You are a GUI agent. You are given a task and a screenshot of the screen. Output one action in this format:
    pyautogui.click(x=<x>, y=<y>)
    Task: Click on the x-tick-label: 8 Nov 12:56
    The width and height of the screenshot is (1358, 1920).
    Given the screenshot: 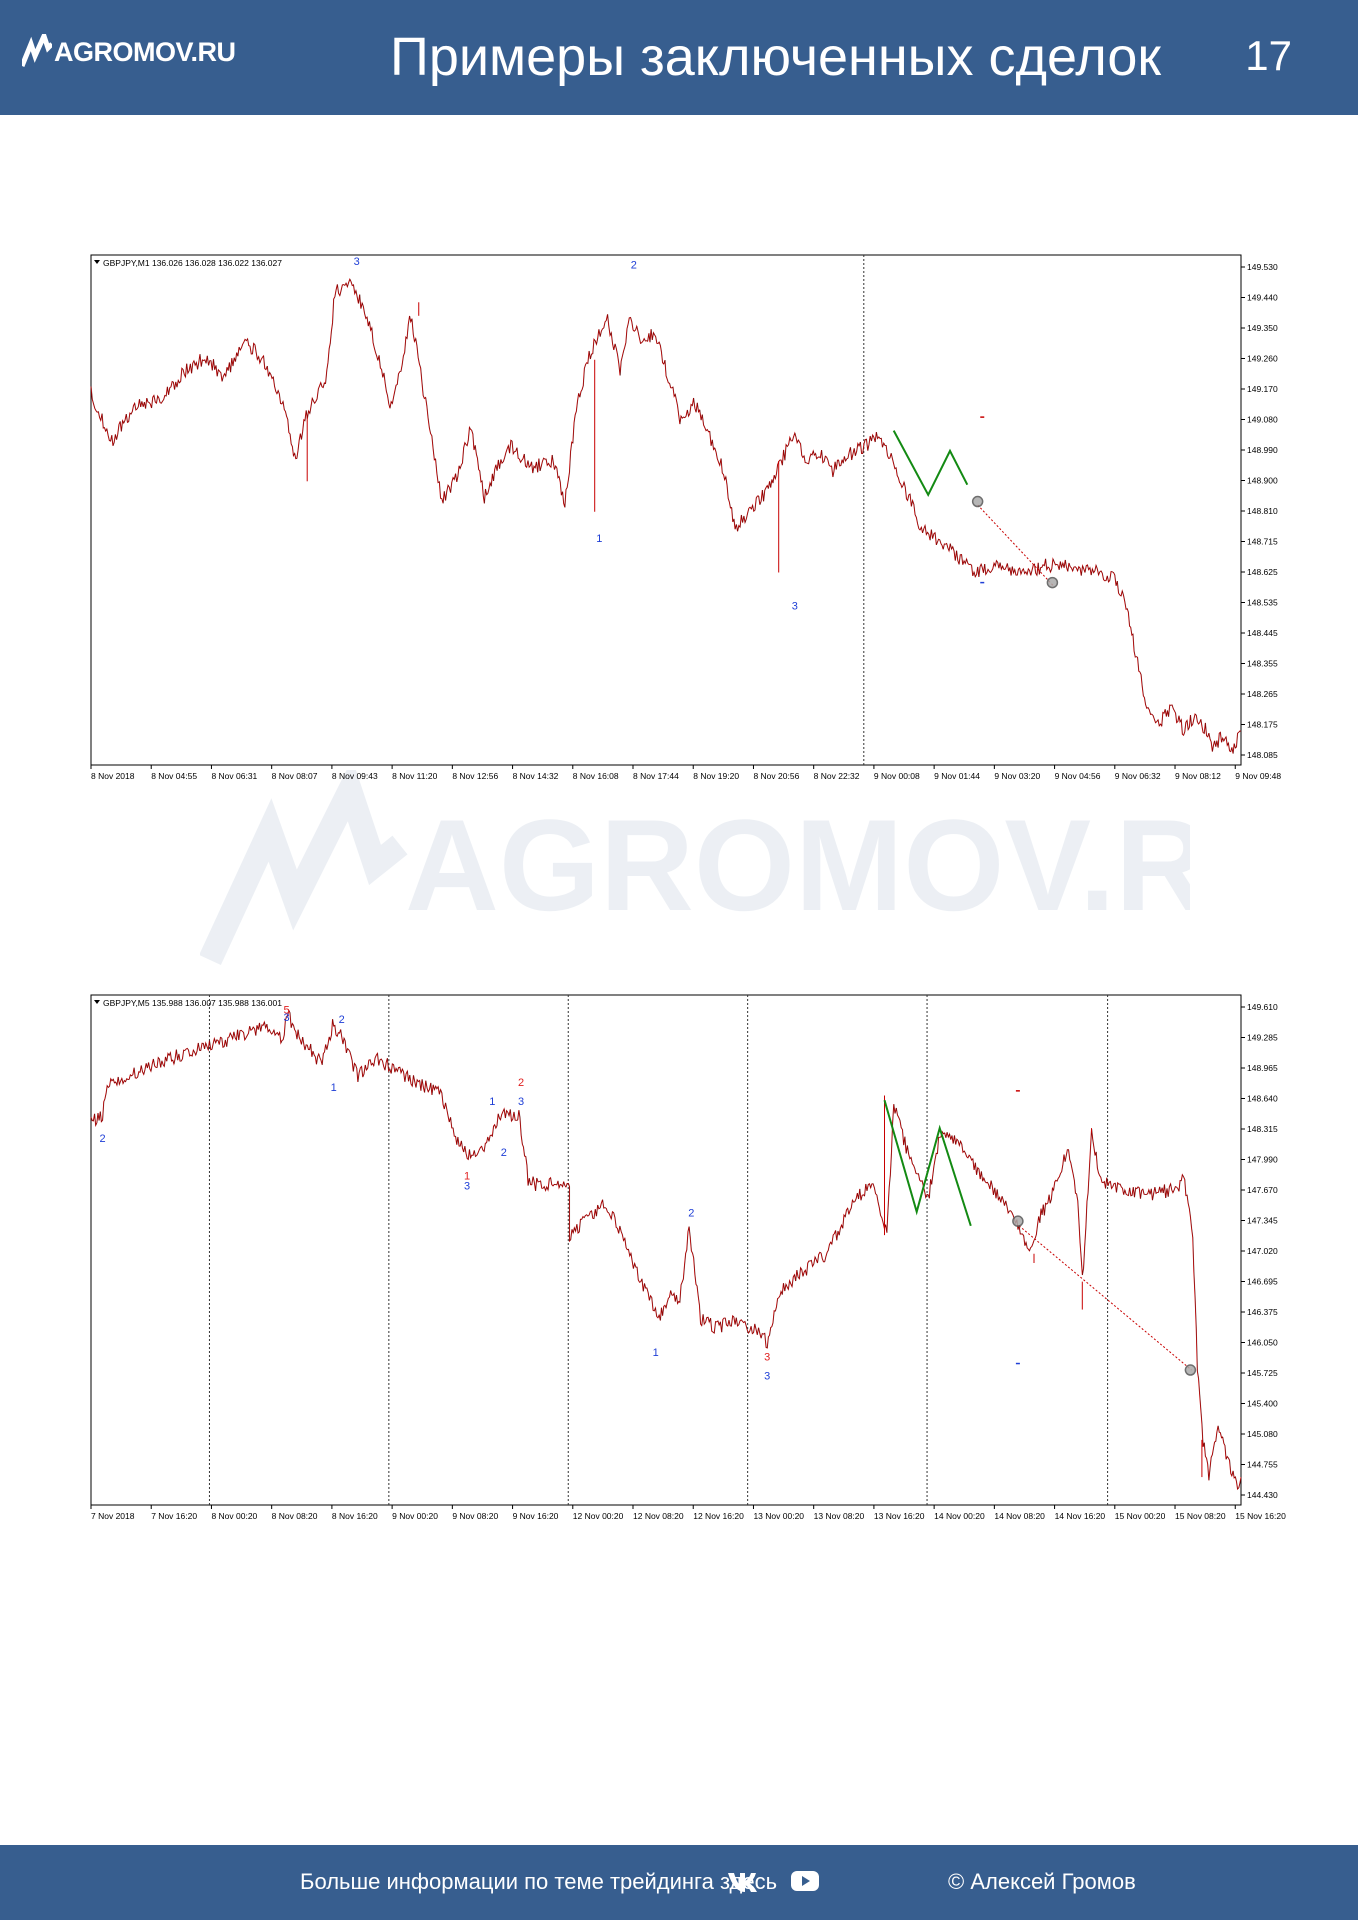 What is the action you would take?
    pyautogui.click(x=475, y=776)
    